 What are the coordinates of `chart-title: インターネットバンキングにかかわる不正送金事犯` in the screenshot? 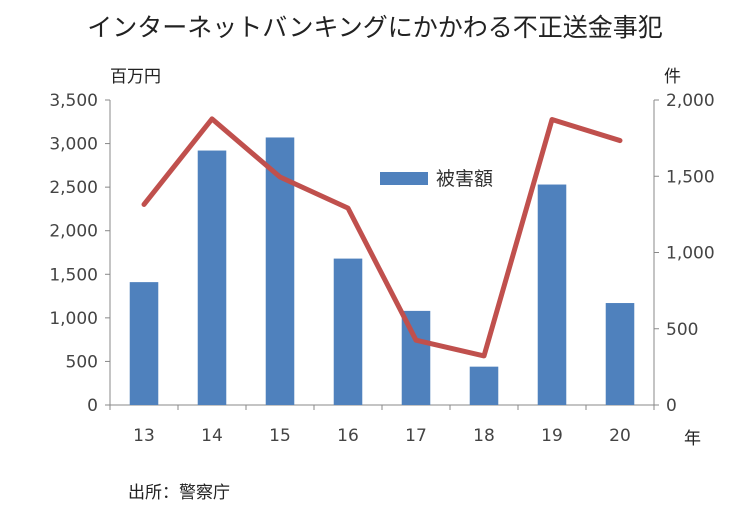 It's located at (375, 27).